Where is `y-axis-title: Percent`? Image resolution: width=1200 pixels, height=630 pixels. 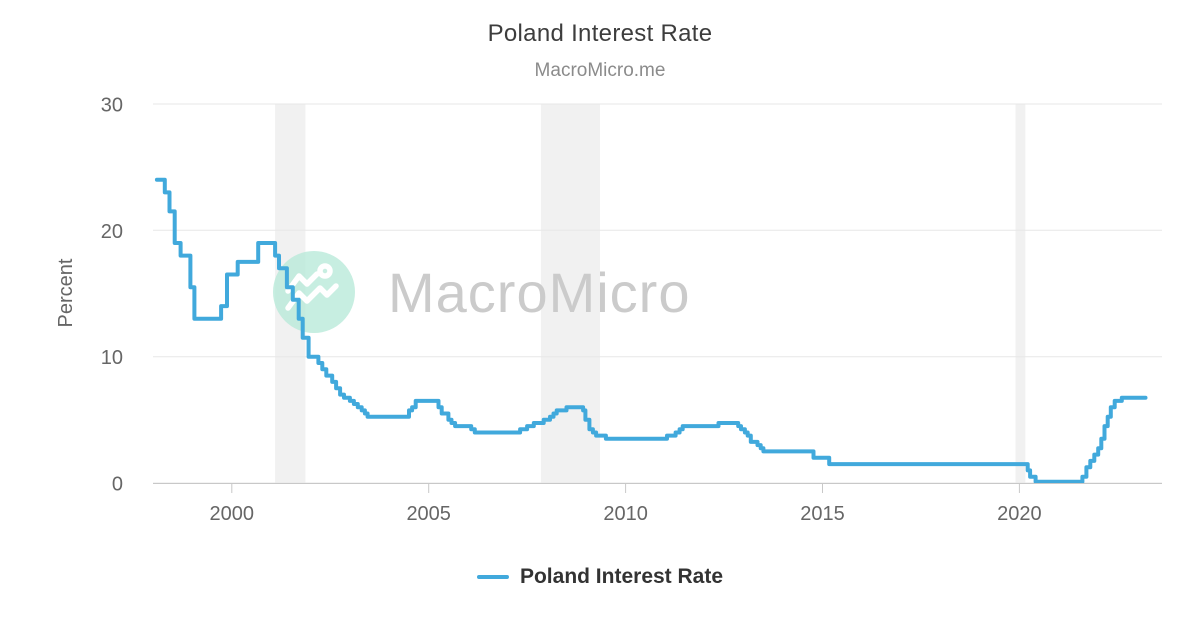
y-axis-title: Percent is located at coordinates (66, 292).